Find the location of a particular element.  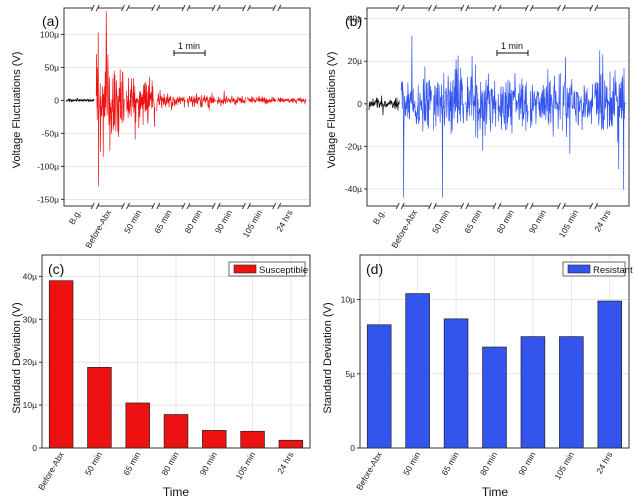

panel-d-bars is located at coordinates (494, 371).